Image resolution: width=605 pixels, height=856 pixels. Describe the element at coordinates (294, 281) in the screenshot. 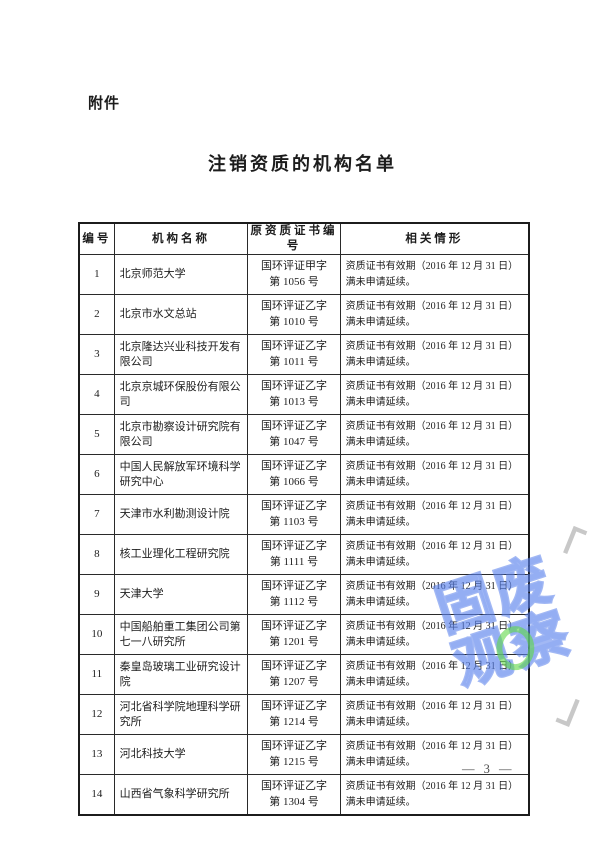

I see `cell-line: 第 1056 号` at that location.